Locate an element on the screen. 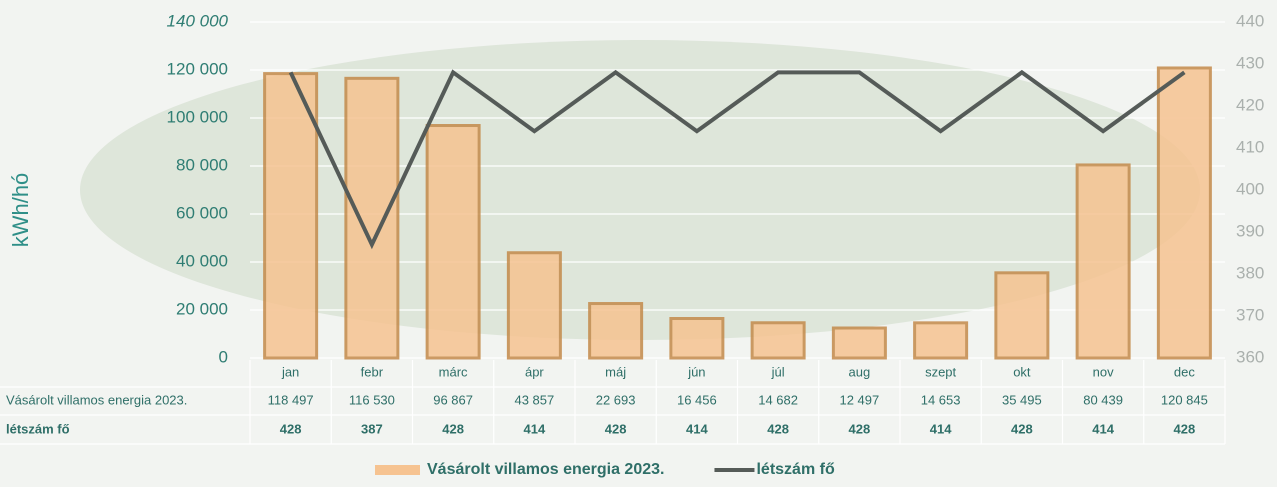  table-cell: 16 456 is located at coordinates (697, 399).